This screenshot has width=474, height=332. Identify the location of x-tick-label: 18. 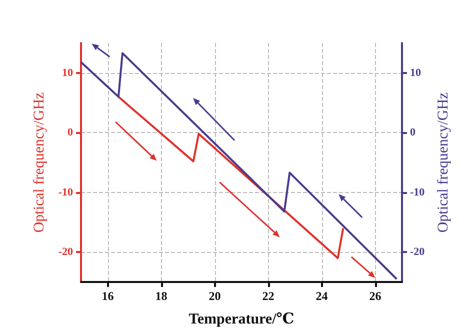
(161, 296).